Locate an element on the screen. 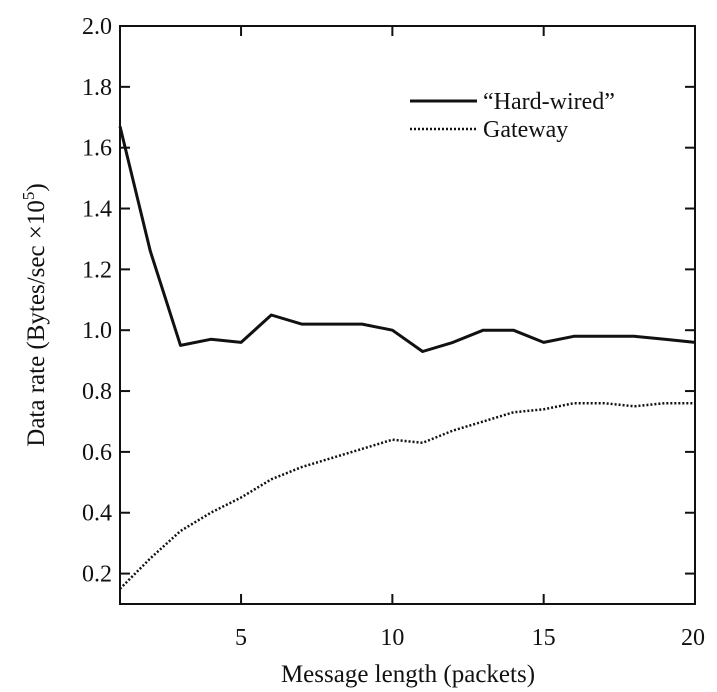  legend-label-1: Gateway is located at coordinates (525, 130).